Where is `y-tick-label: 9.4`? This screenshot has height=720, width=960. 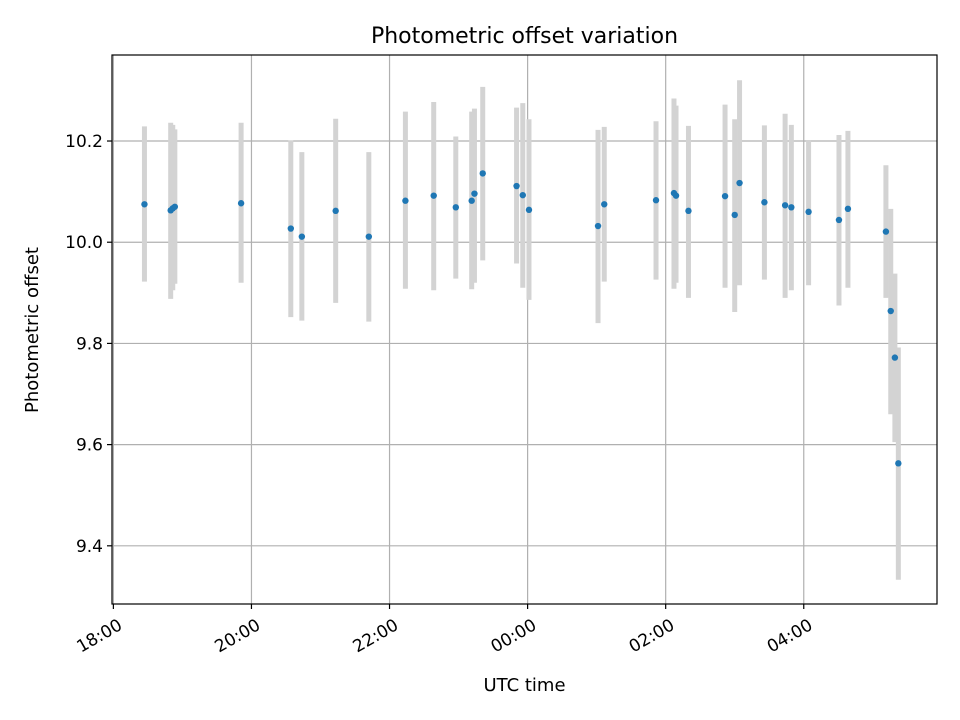
y-tick-label: 9.4 is located at coordinates (89, 547).